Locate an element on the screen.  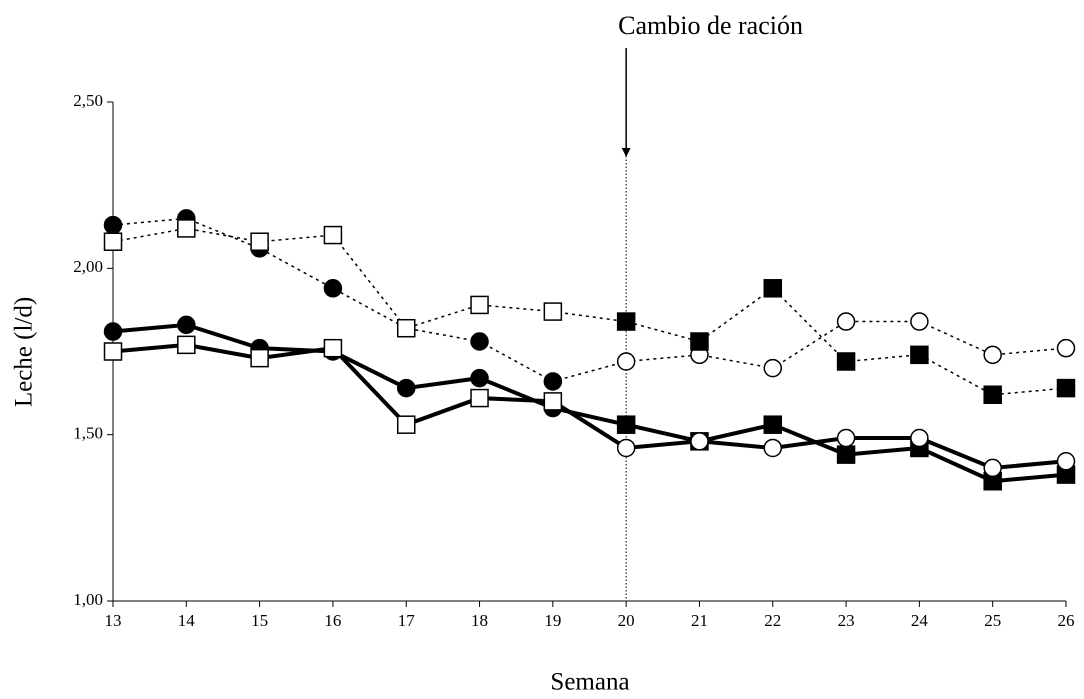
x-tick-label: 20 is located at coordinates (626, 620).